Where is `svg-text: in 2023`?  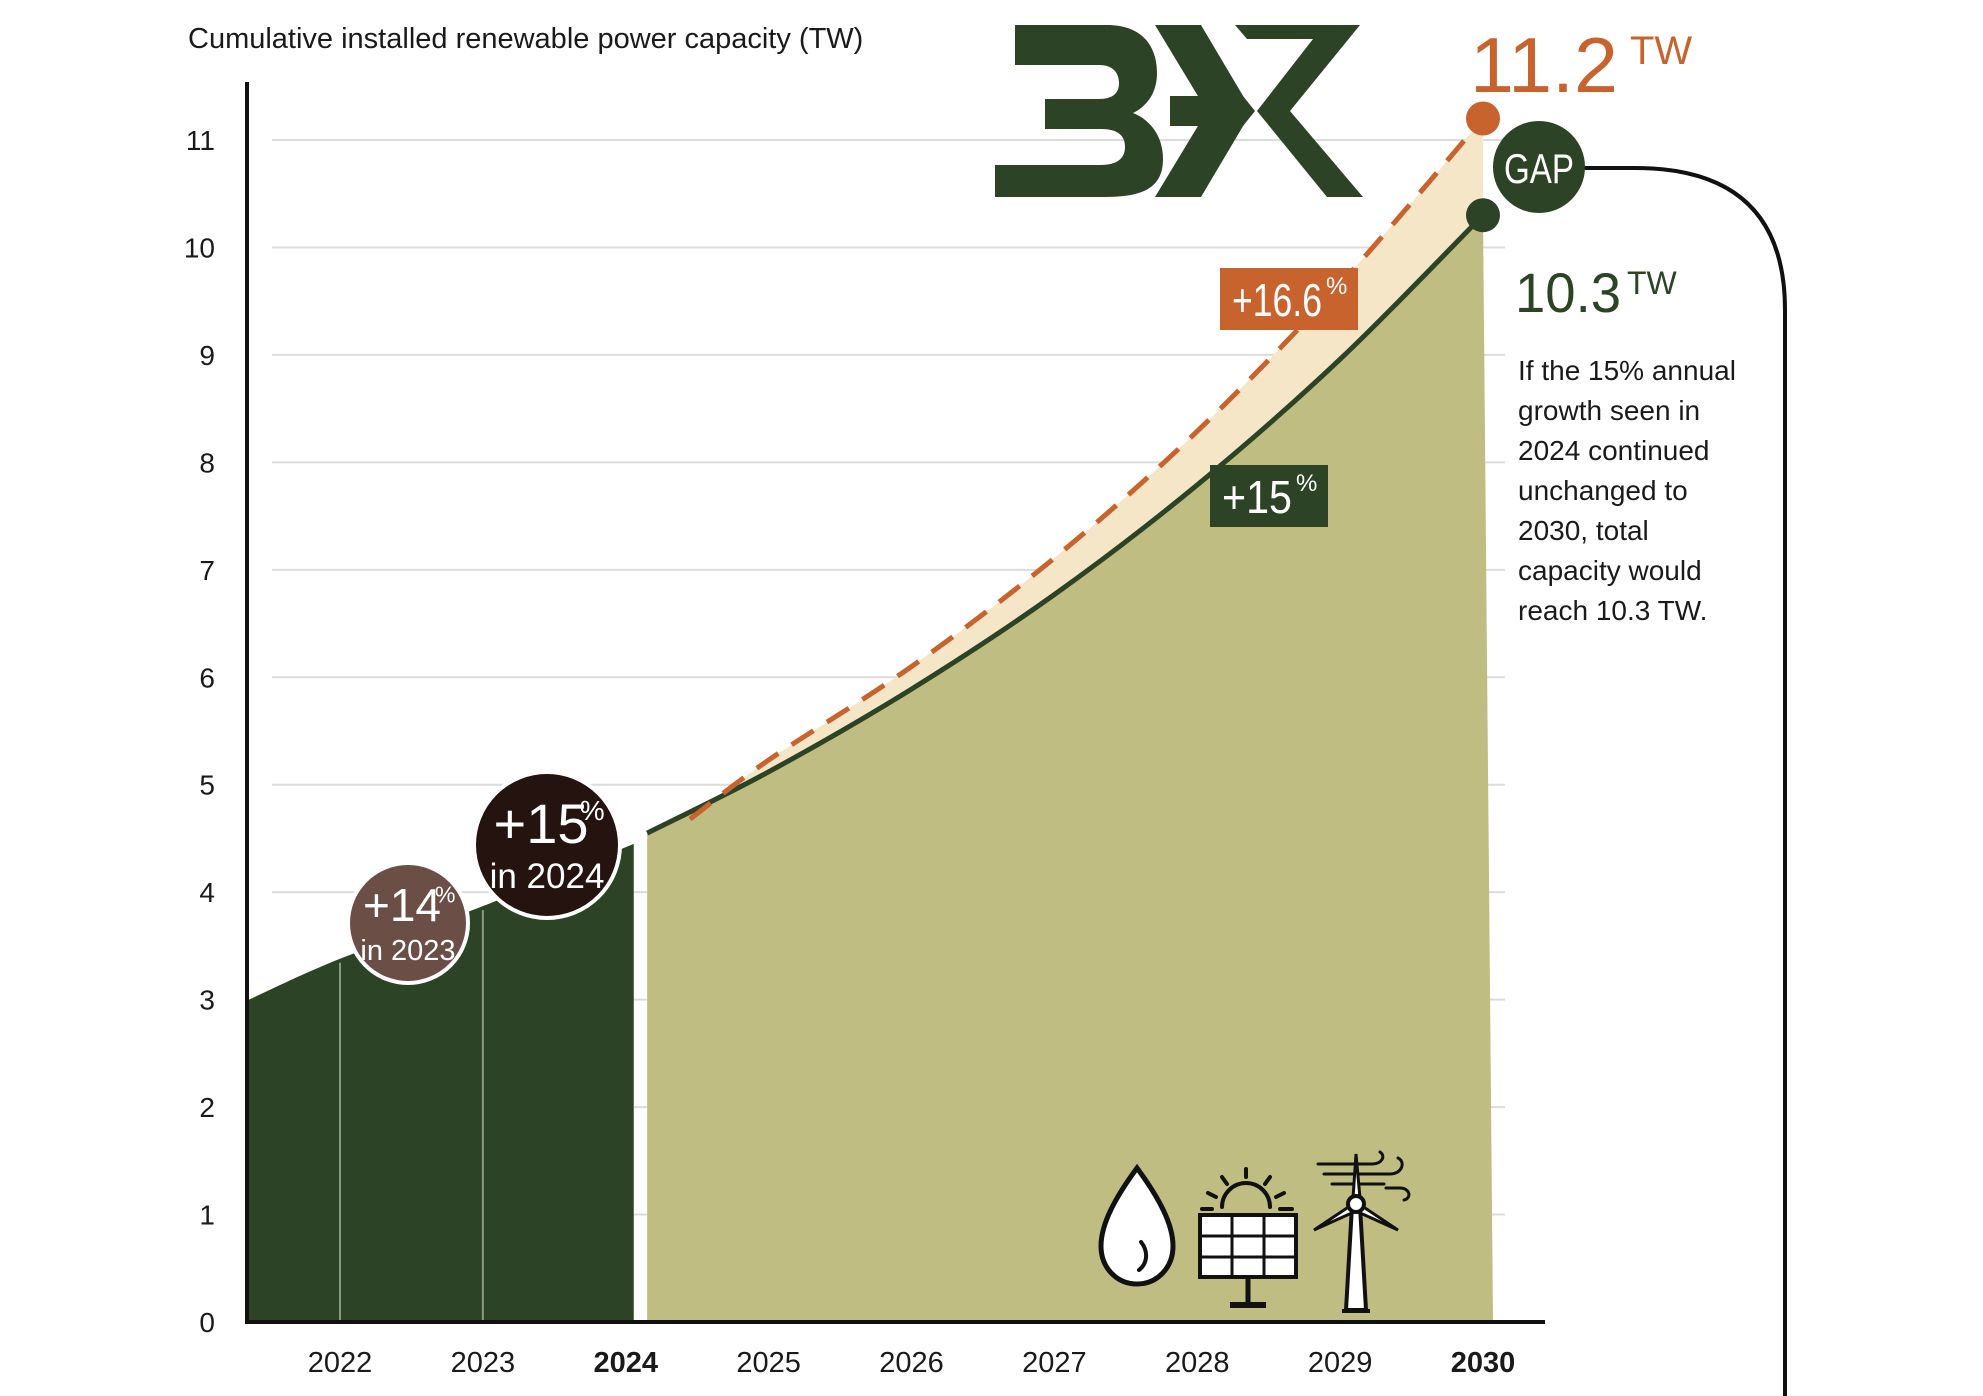
svg-text: in 2023 is located at coordinates (407, 951).